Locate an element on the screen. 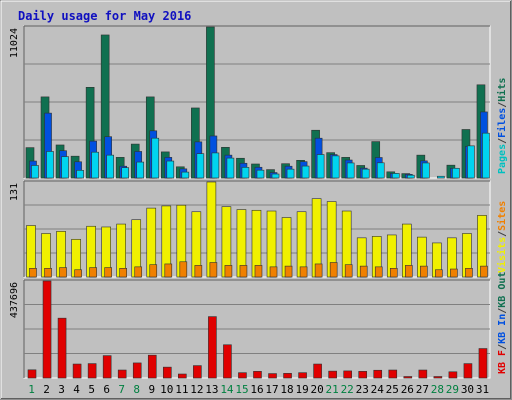  day-label-22: 22 is located at coordinates (347, 389).